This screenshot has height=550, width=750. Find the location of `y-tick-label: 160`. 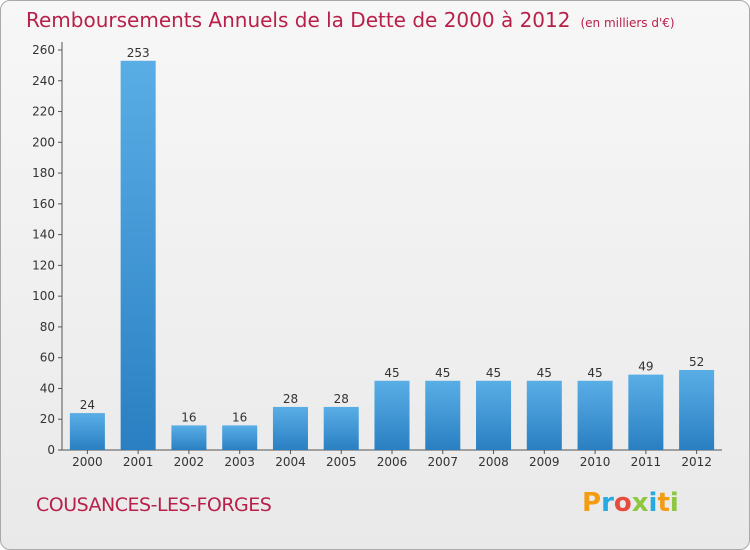

y-tick-label: 160 is located at coordinates (43, 204).